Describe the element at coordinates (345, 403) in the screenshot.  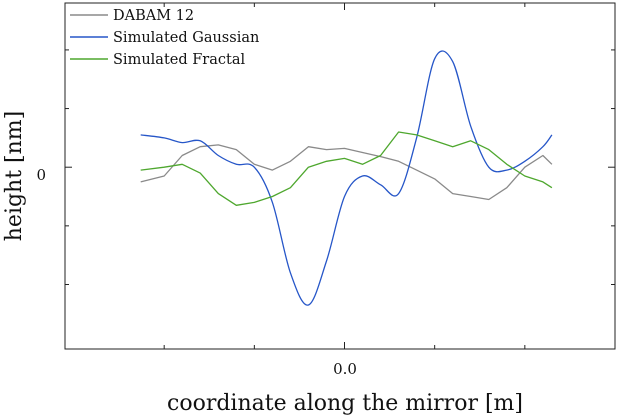
I see `x-axis-label: coordinate along the mirror [m]` at that location.